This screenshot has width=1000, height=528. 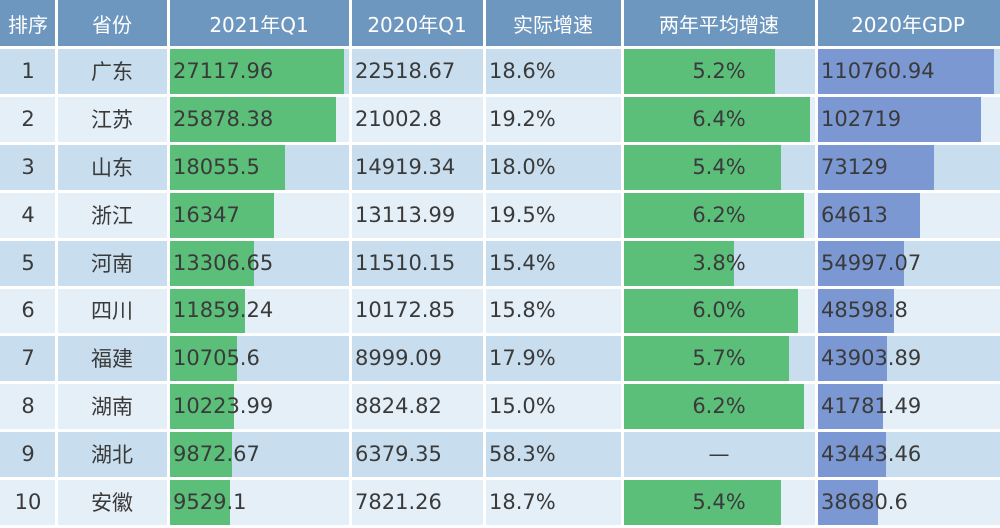 I want to click on cell-q1-2020: 13113.99, so click(x=417, y=215).